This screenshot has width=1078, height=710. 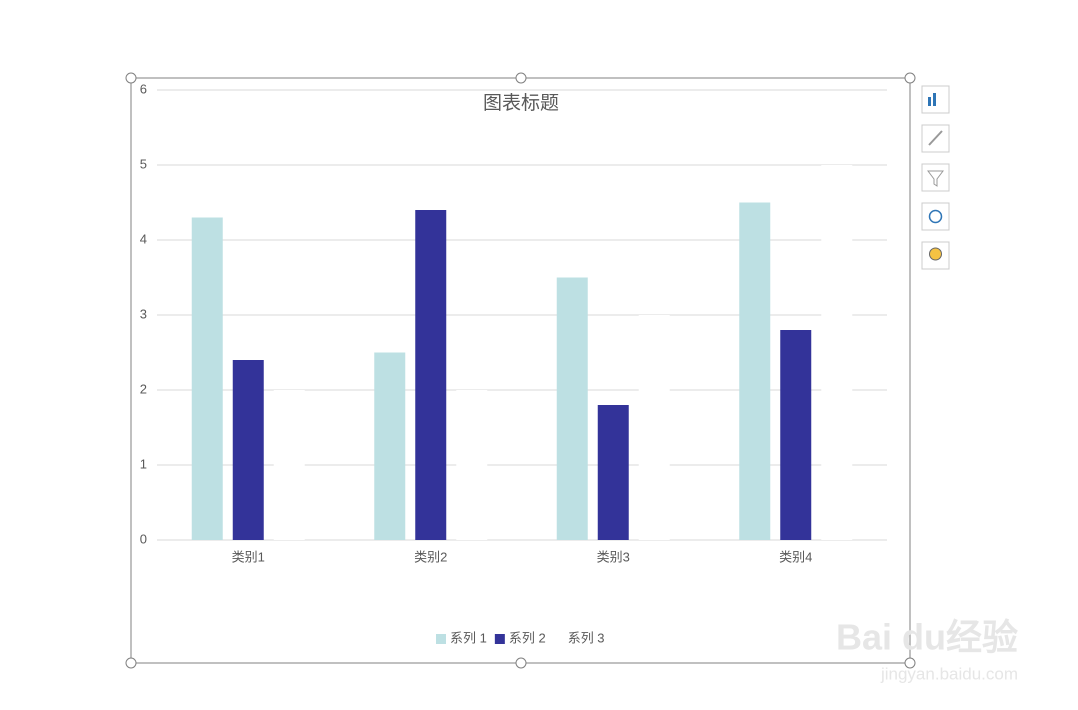 What do you see at coordinates (143, 388) in the screenshot?
I see `y-tick-label: 2` at bounding box center [143, 388].